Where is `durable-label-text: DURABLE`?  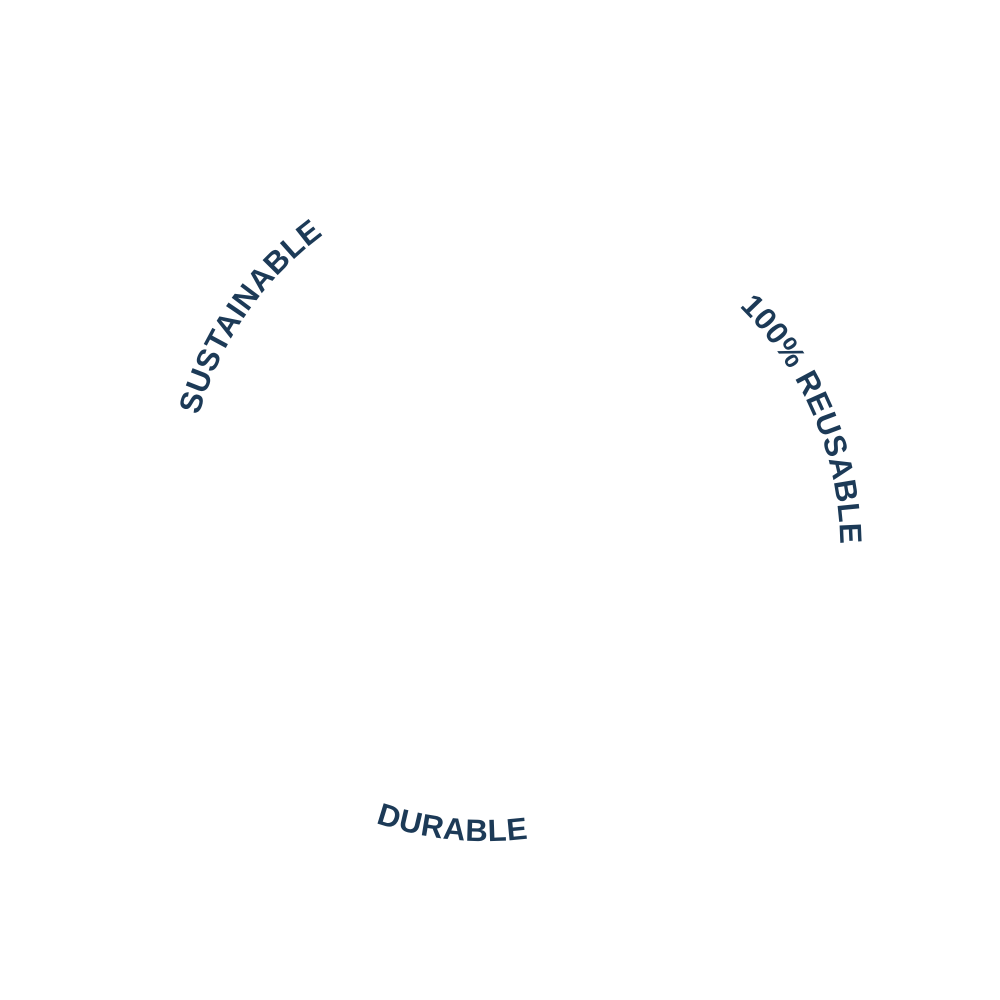 durable-label-text: DURABLE is located at coordinates (450, 822).